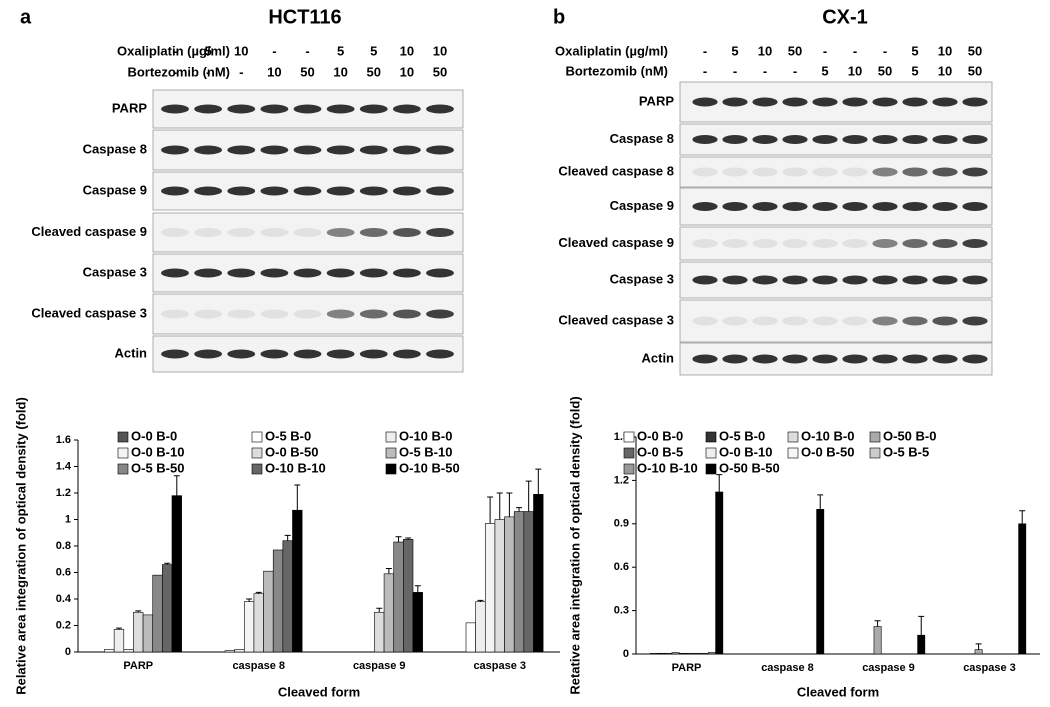 The height and width of the screenshot is (707, 1050). What do you see at coordinates (989, 668) in the screenshot?
I see `x-tick-label: caspase 3` at bounding box center [989, 668].